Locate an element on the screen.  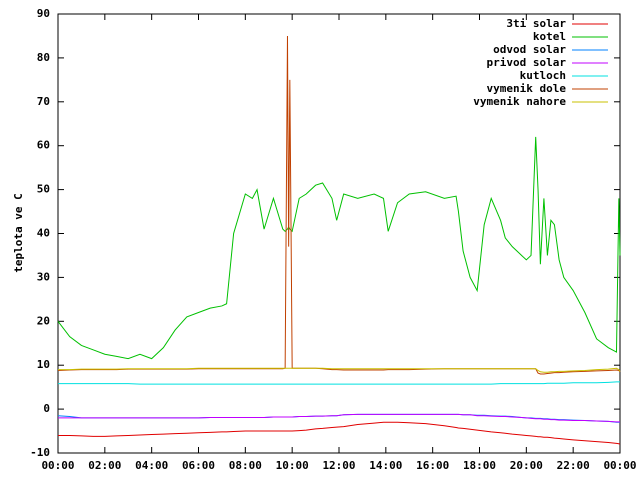
legend-label: kotel is located at coordinates (549, 36).